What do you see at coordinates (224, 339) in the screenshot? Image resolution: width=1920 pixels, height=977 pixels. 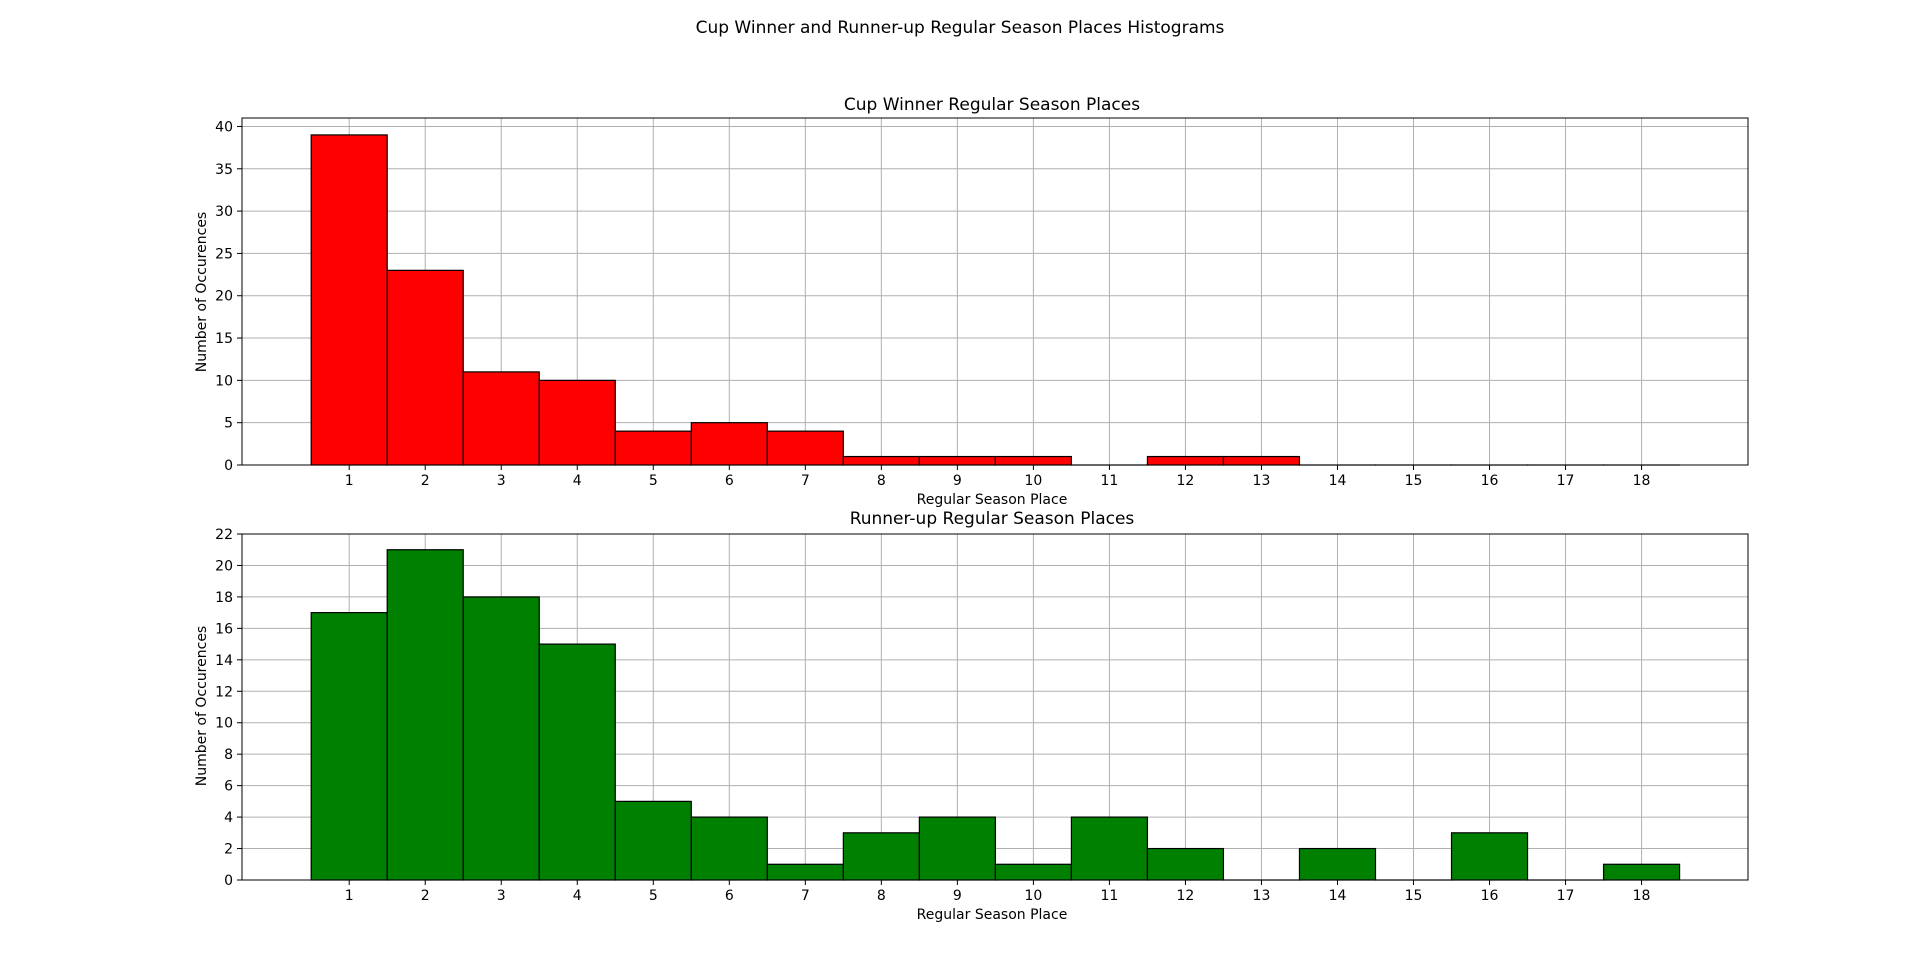 I see `cup-winner-y-tick-label: 15` at bounding box center [224, 339].